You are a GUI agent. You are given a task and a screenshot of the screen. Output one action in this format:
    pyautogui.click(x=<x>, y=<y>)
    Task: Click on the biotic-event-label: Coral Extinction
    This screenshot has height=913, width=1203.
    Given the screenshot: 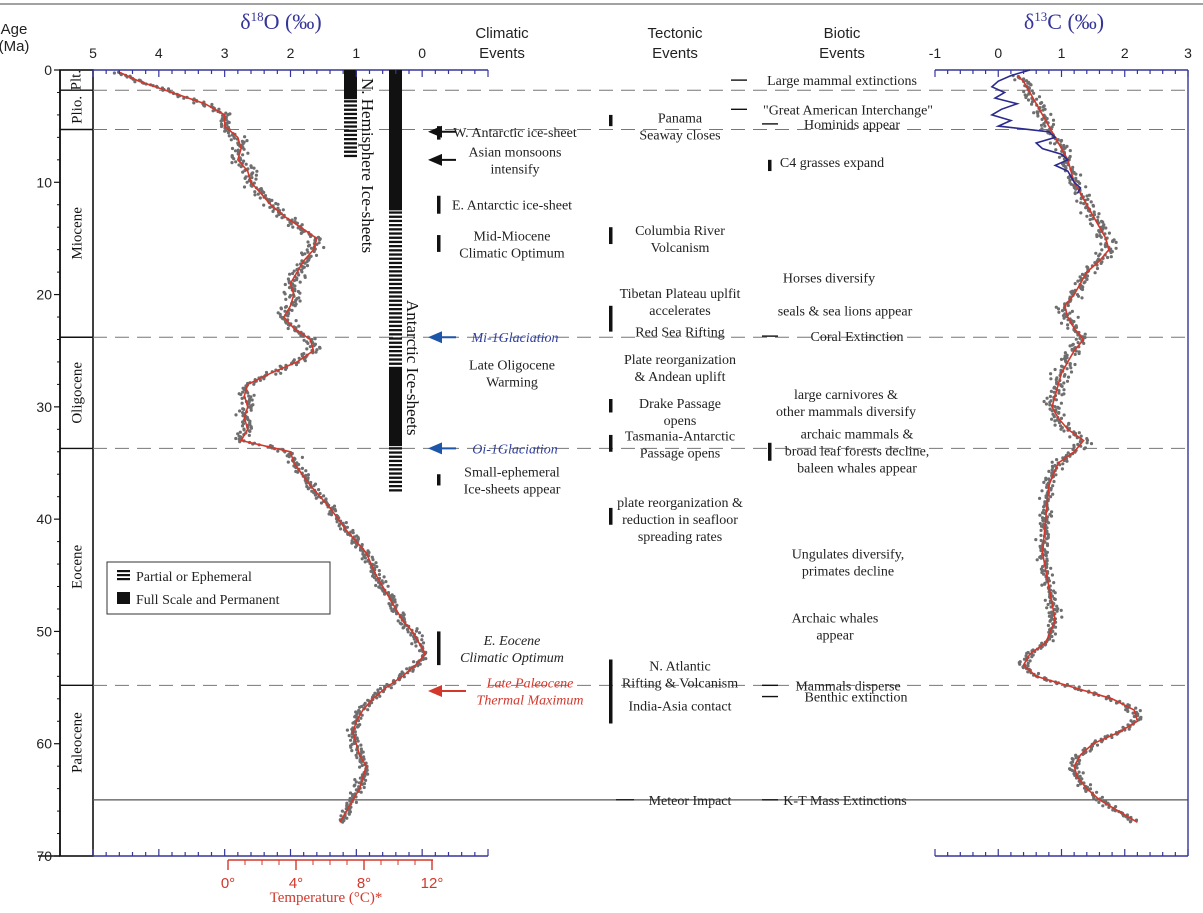 What is the action you would take?
    pyautogui.click(x=857, y=337)
    